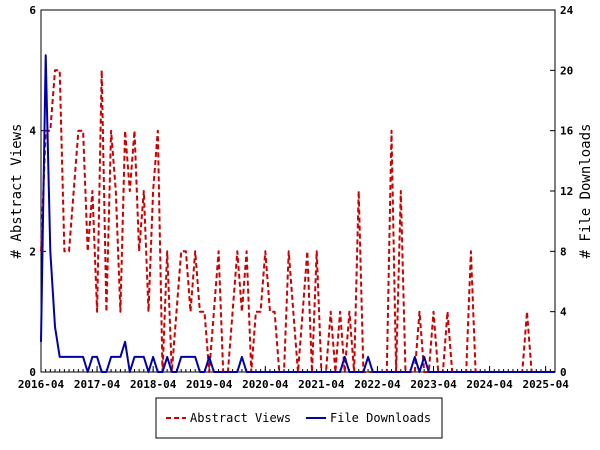 The image size is (600, 450). I want to click on x-tick-label: 2018-04, so click(153, 384).